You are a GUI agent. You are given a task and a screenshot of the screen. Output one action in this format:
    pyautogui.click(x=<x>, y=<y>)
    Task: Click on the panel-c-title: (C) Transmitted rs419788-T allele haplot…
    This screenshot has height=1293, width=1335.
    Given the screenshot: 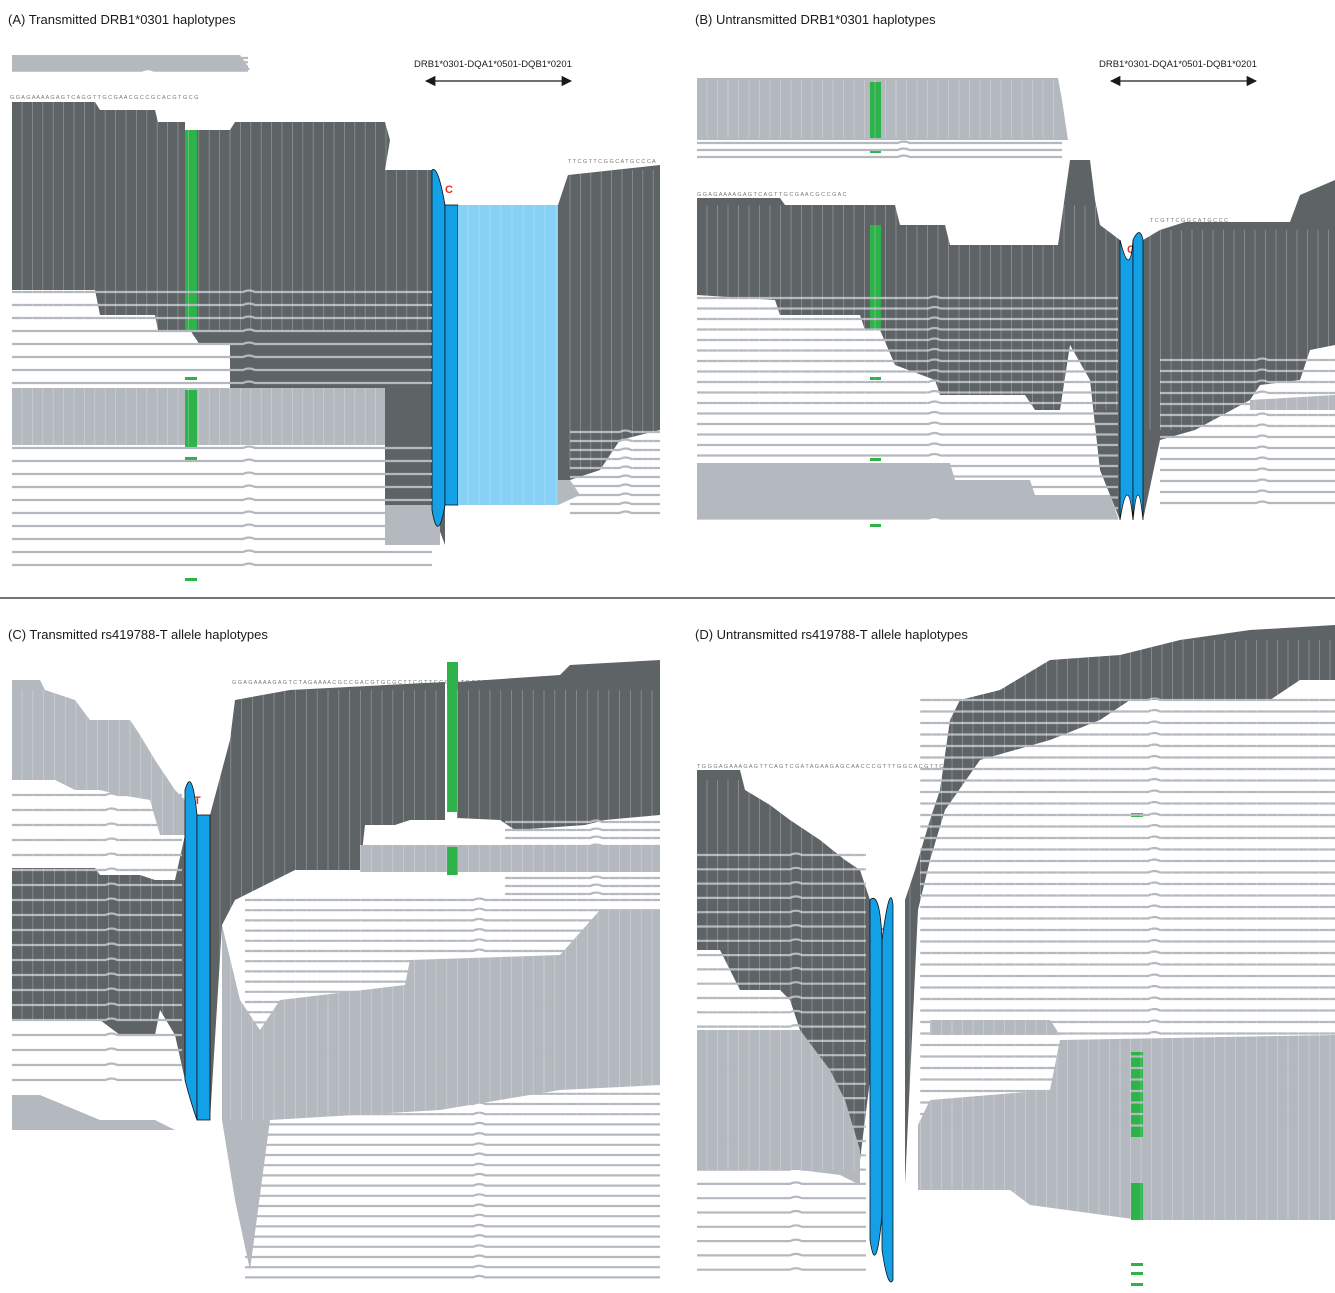 What is the action you would take?
    pyautogui.click(x=138, y=634)
    